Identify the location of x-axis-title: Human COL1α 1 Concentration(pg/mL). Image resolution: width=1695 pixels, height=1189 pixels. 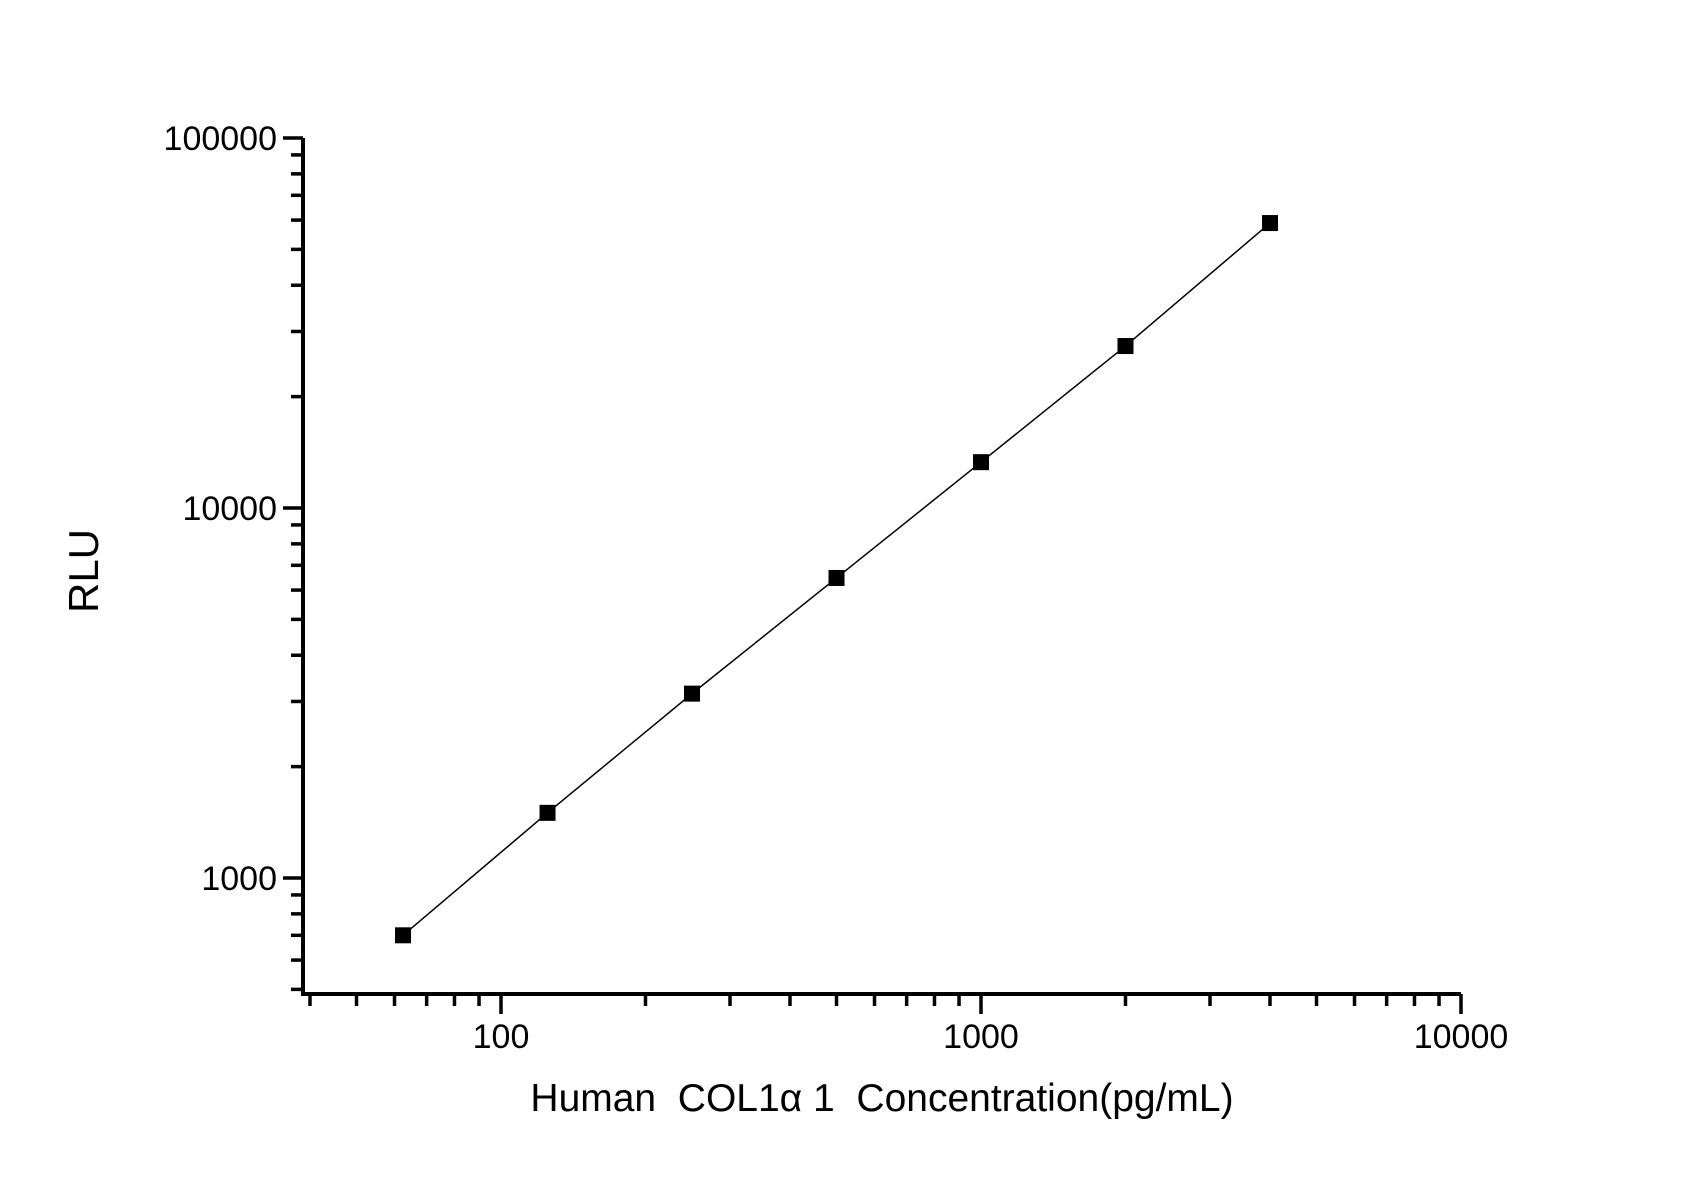
(882, 1098).